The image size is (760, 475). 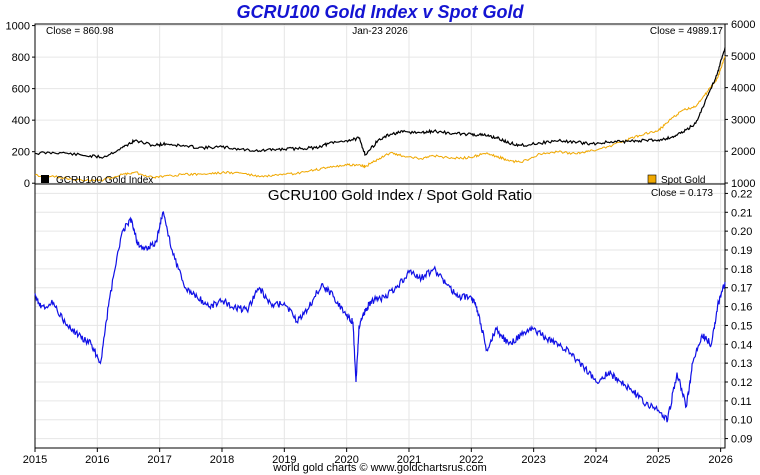 I want to click on ratio-tick-label: 0.12, so click(x=741, y=383).